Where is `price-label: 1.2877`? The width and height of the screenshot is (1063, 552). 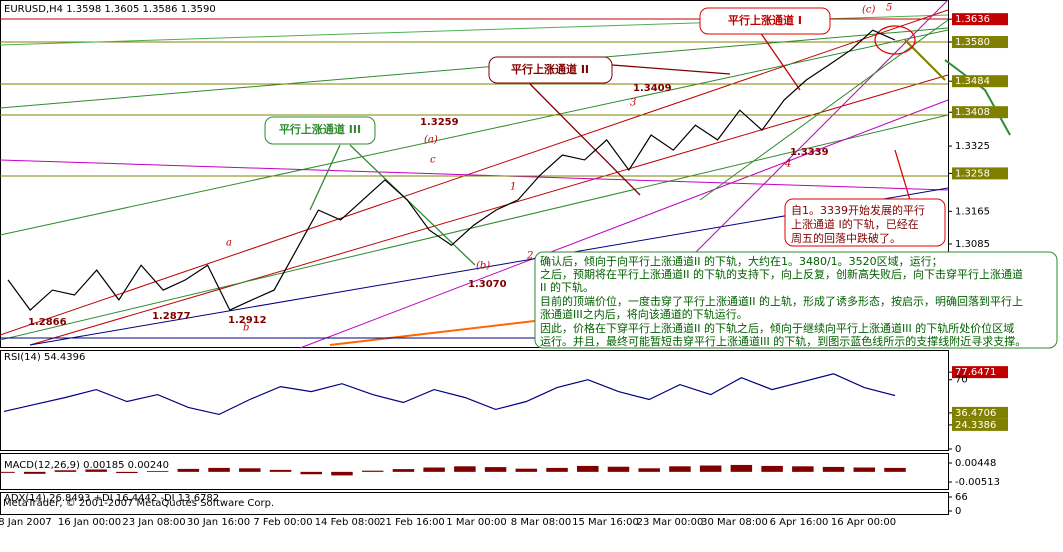
price-label: 1.2877 is located at coordinates (171, 316).